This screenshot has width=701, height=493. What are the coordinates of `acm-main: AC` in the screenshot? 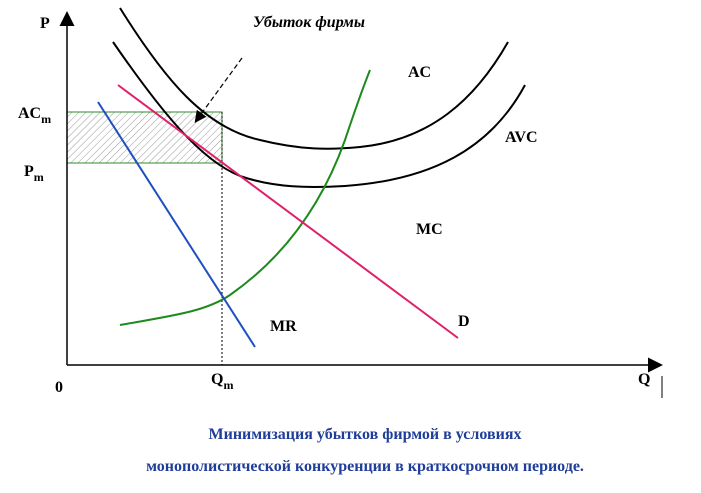 It's located at (29, 113).